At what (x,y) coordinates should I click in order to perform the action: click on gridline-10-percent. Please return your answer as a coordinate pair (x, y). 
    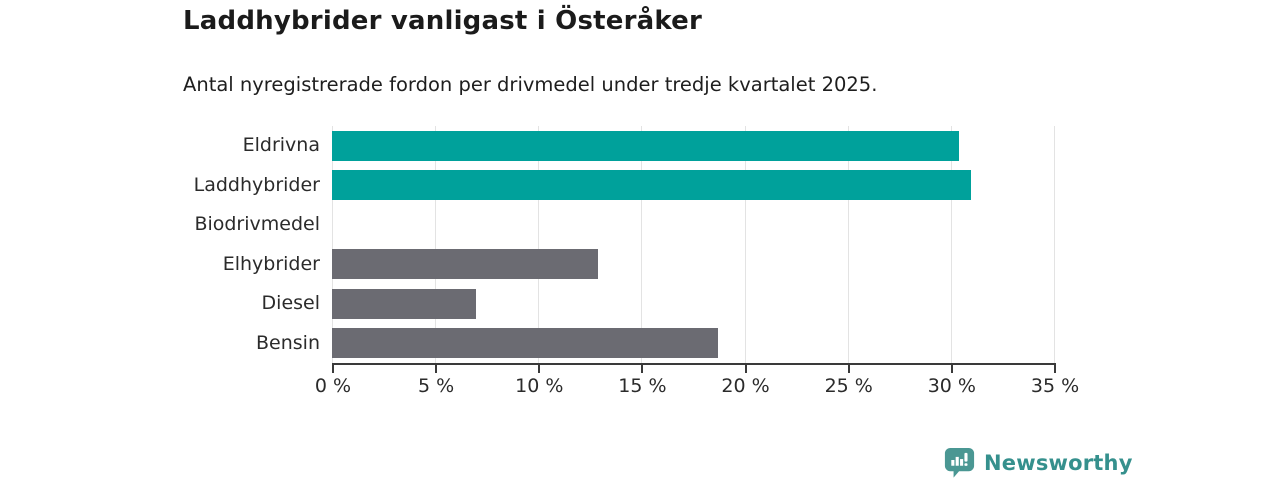
    Looking at the image, I should click on (539, 244).